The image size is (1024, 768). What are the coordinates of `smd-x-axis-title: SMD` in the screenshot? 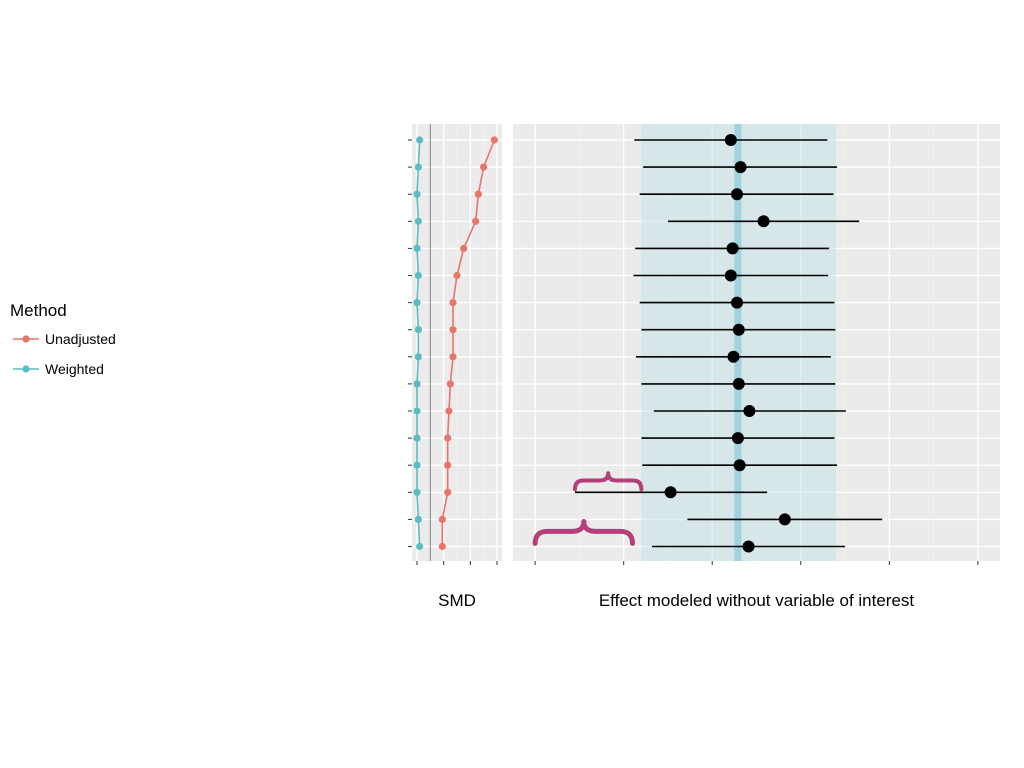 It's located at (457, 600).